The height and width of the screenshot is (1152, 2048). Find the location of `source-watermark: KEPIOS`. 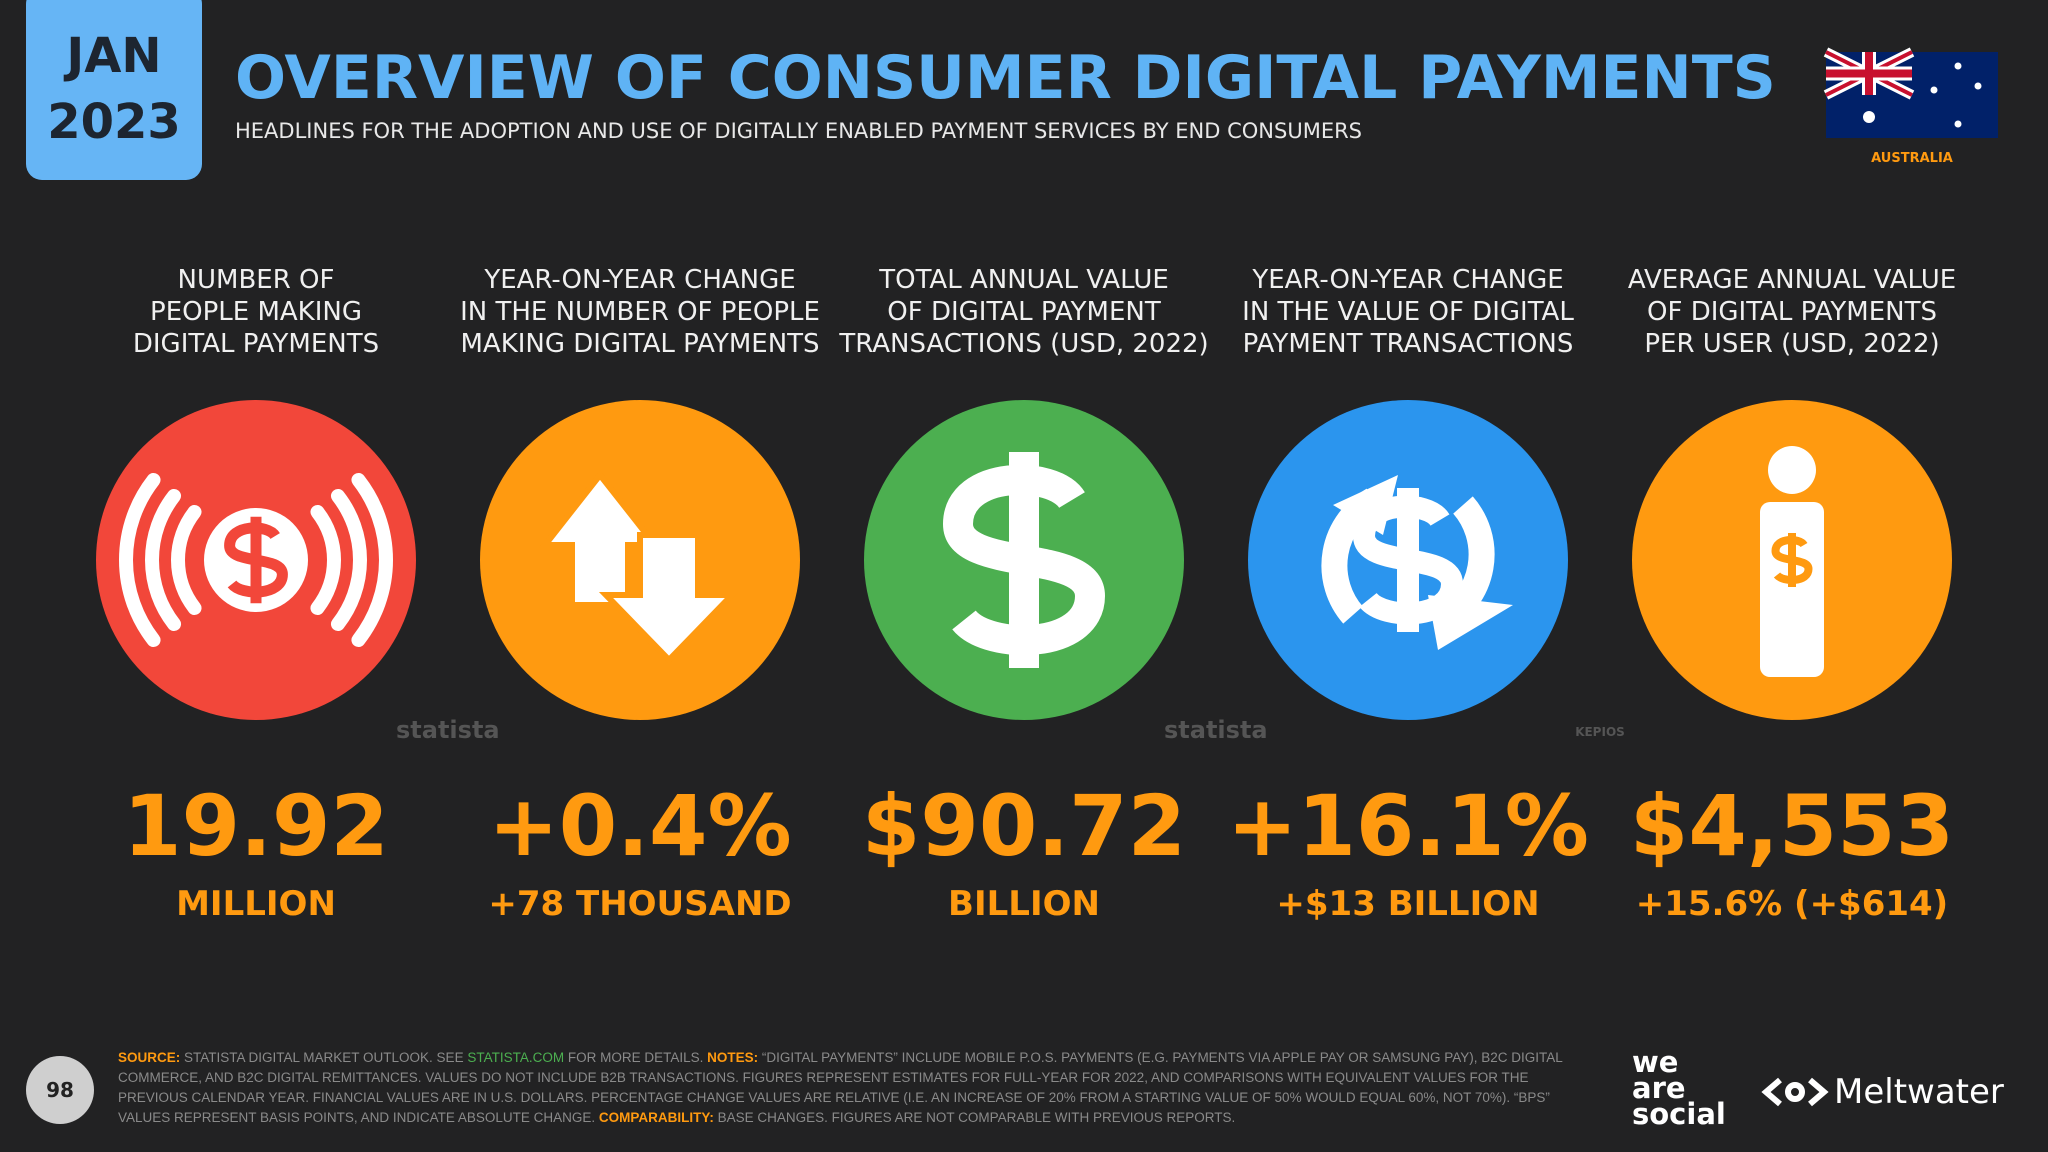

source-watermark: KEPIOS is located at coordinates (1600, 732).